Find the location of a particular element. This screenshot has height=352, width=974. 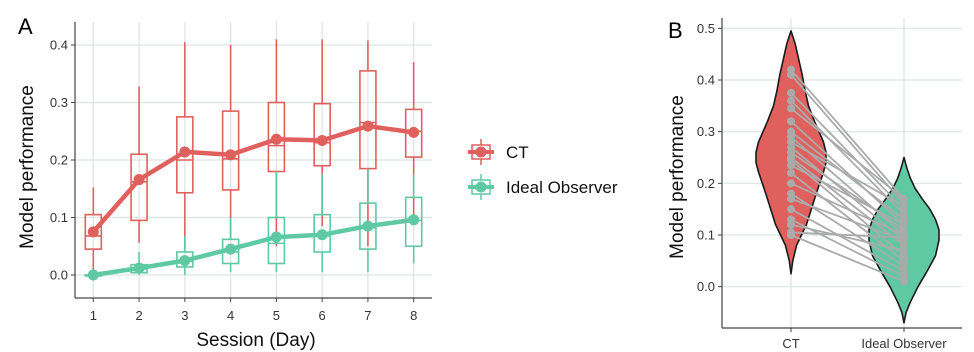

panel-a-mean-lines is located at coordinates (253, 200).